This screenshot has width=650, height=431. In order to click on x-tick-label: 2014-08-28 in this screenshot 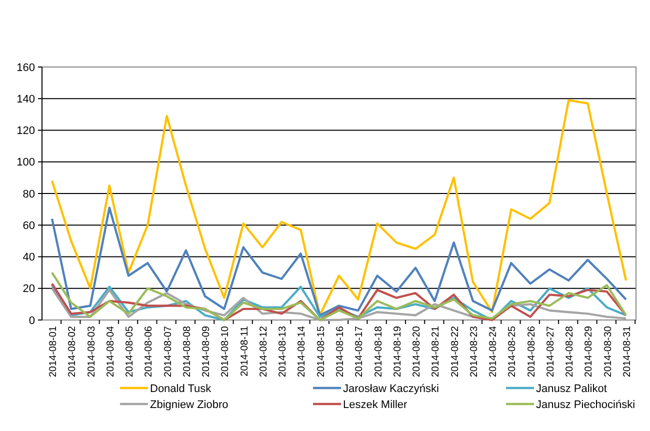, I will do `click(570, 352)`.